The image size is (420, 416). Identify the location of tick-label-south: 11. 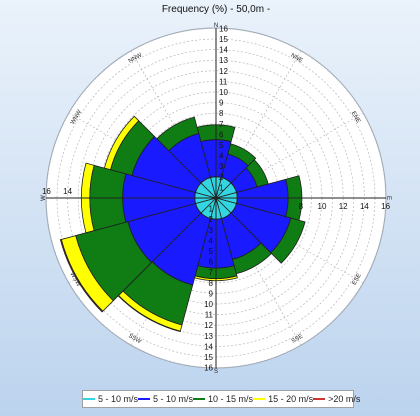
(209, 315).